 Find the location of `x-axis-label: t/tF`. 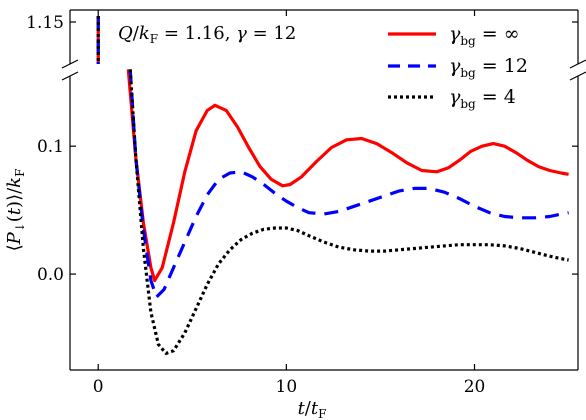

x-axis-label: t/tF is located at coordinates (312, 409).